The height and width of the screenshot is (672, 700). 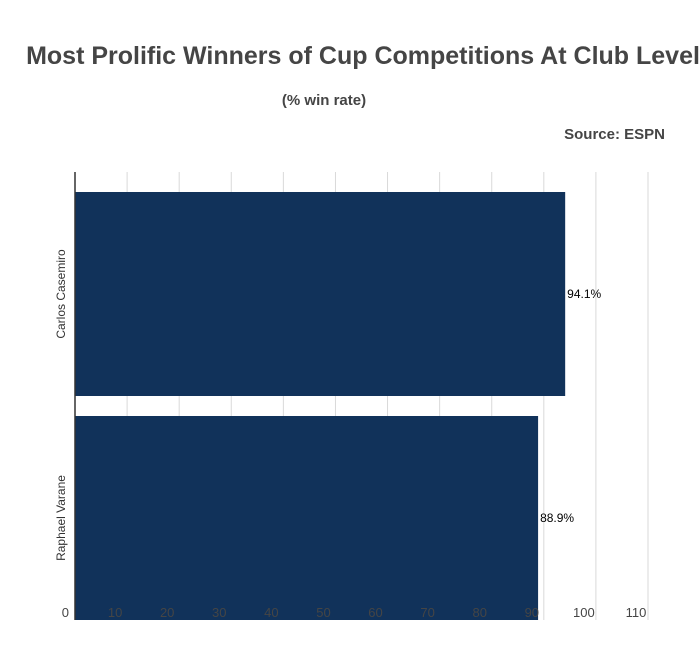 I want to click on x-tick-label: 90, so click(x=532, y=612).